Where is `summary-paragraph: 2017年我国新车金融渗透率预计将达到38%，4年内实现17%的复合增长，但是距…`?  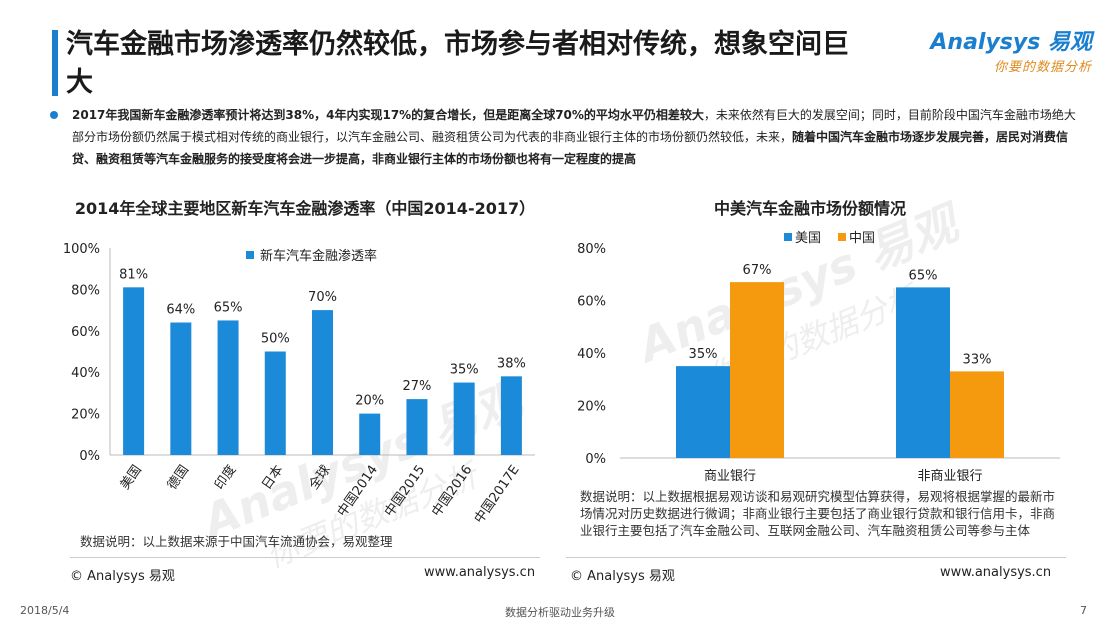 summary-paragraph: 2017年我国新车金融渗透率预计将达到38%，4年内实现17%的复合增长，但是距… is located at coordinates (577, 137).